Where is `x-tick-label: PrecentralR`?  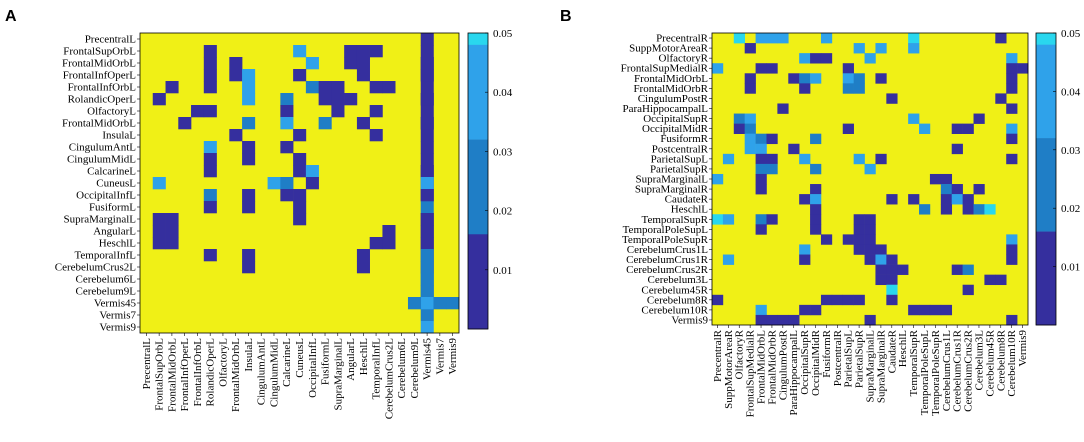 x-tick-label: PrecentralR is located at coordinates (718, 355).